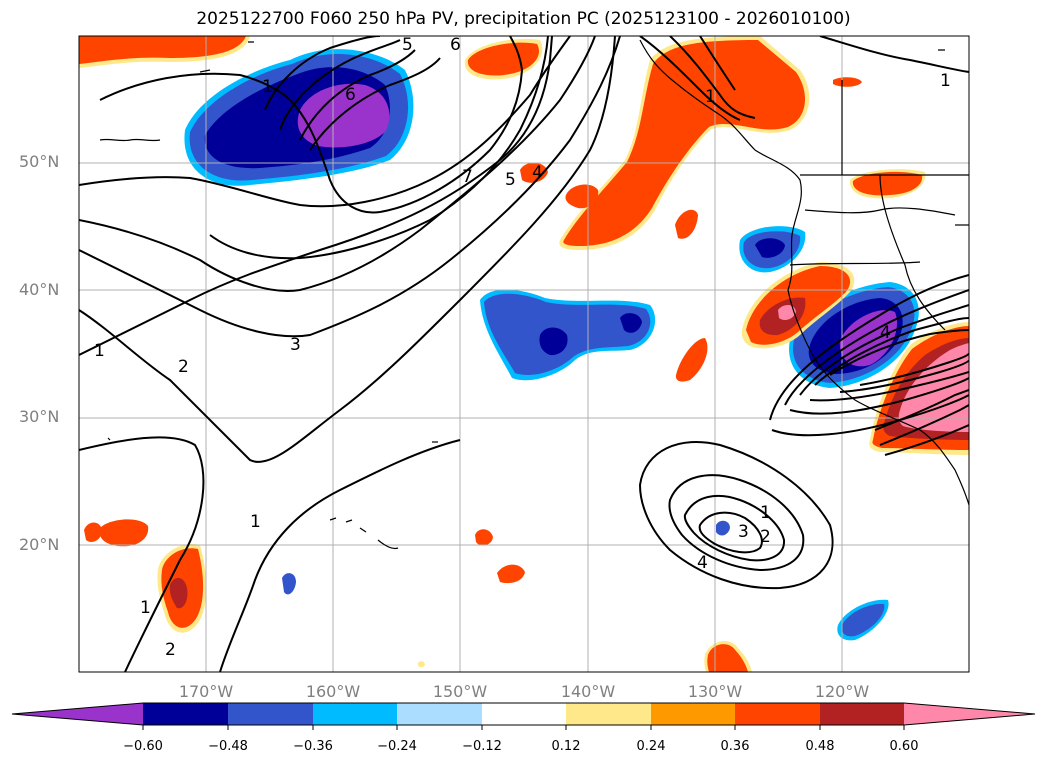 The image size is (1047, 765). Describe the element at coordinates (289, 584) in the screenshot. I see `negative-precip-region` at that location.